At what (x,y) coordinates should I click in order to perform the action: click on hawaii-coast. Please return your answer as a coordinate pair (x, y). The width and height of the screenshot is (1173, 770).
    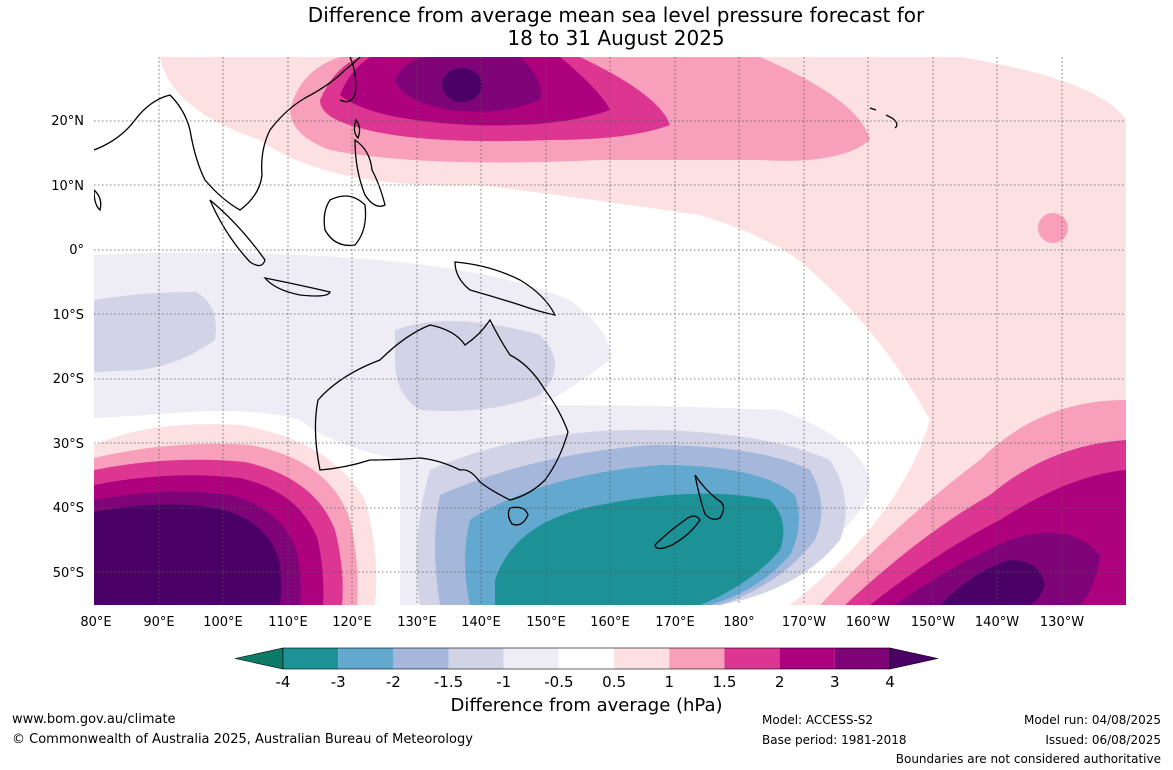
    Looking at the image, I should click on (883, 118).